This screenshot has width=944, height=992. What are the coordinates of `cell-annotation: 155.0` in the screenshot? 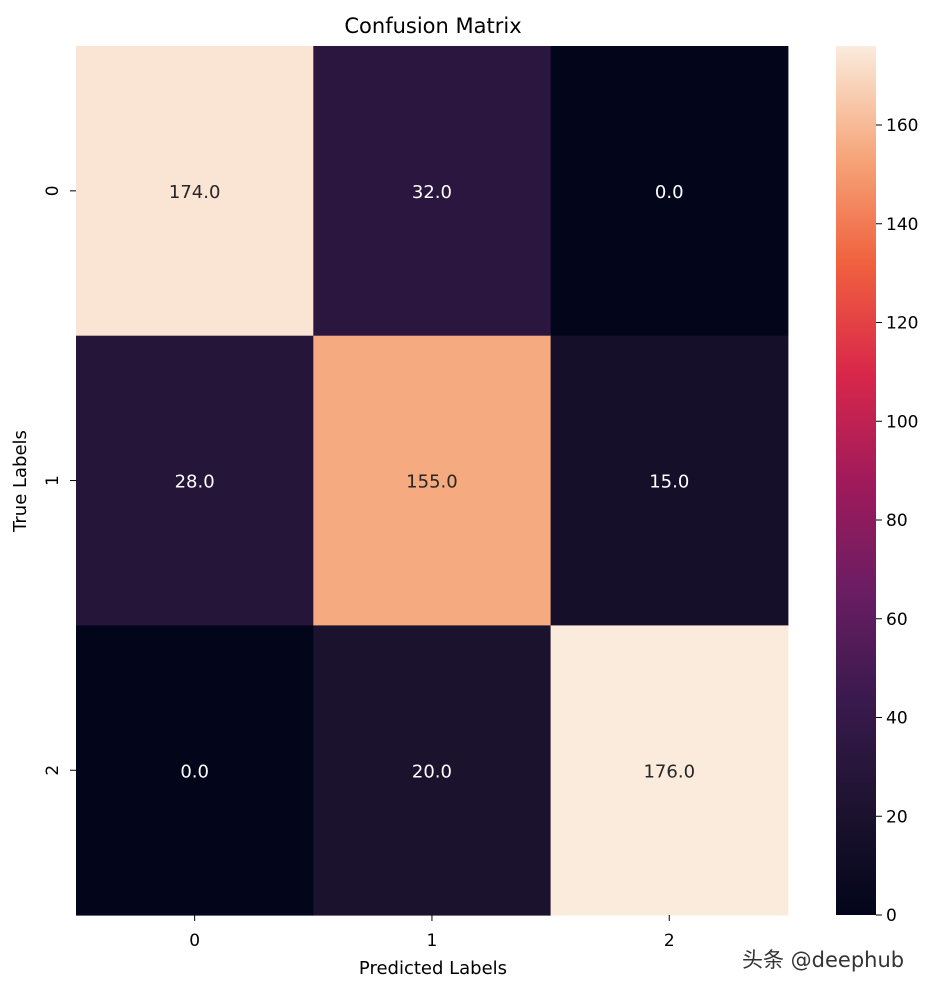 It's located at (432, 482).